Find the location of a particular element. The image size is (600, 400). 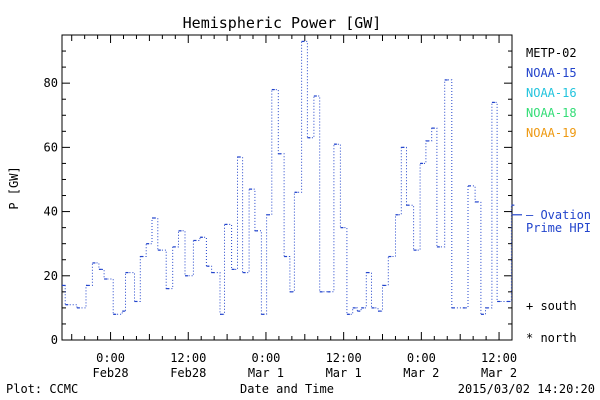

north-marker-label: * north is located at coordinates (551, 338).